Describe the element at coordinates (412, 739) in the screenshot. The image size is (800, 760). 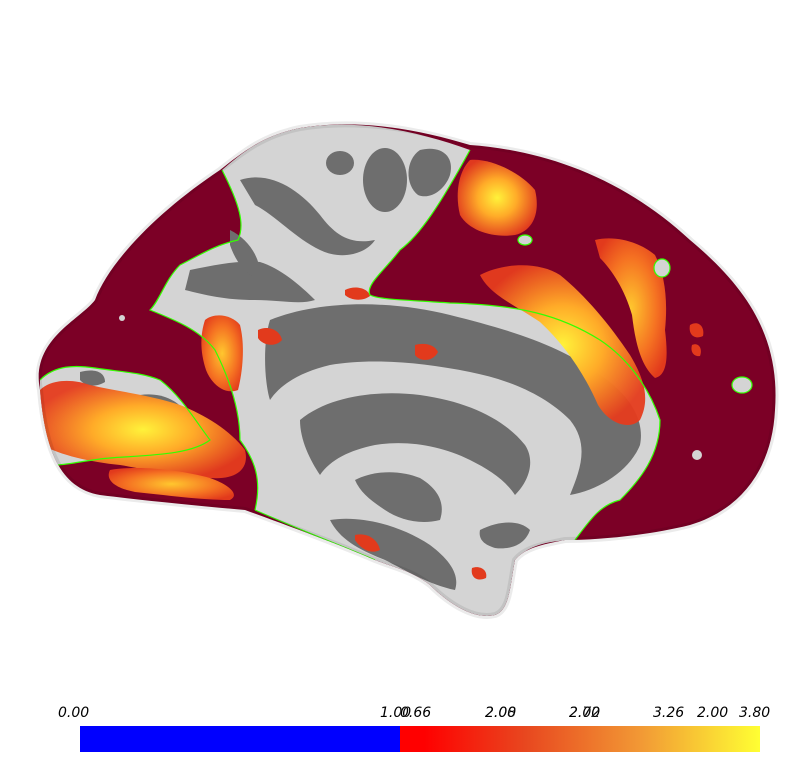
I see `colorbar-red-segment` at that location.